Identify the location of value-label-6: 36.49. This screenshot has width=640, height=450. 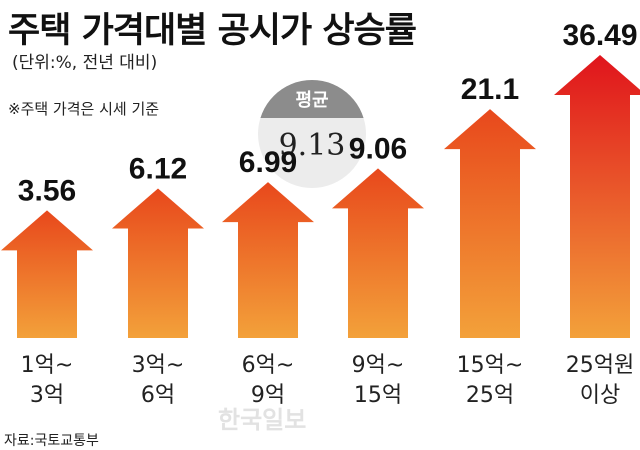
(599, 35).